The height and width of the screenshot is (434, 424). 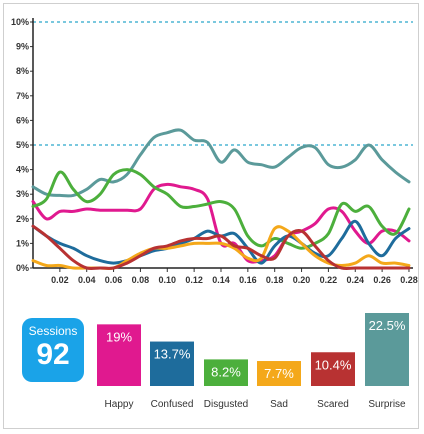 I want to click on y-tick-label: 10%, so click(x=20, y=22).